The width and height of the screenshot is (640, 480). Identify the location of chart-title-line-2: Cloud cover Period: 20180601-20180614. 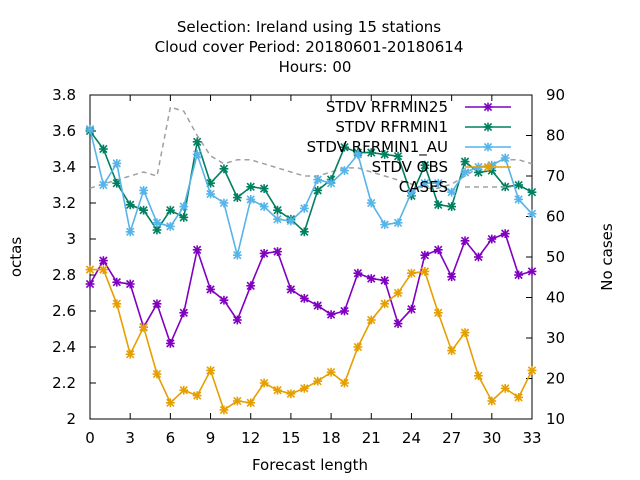
(309, 47).